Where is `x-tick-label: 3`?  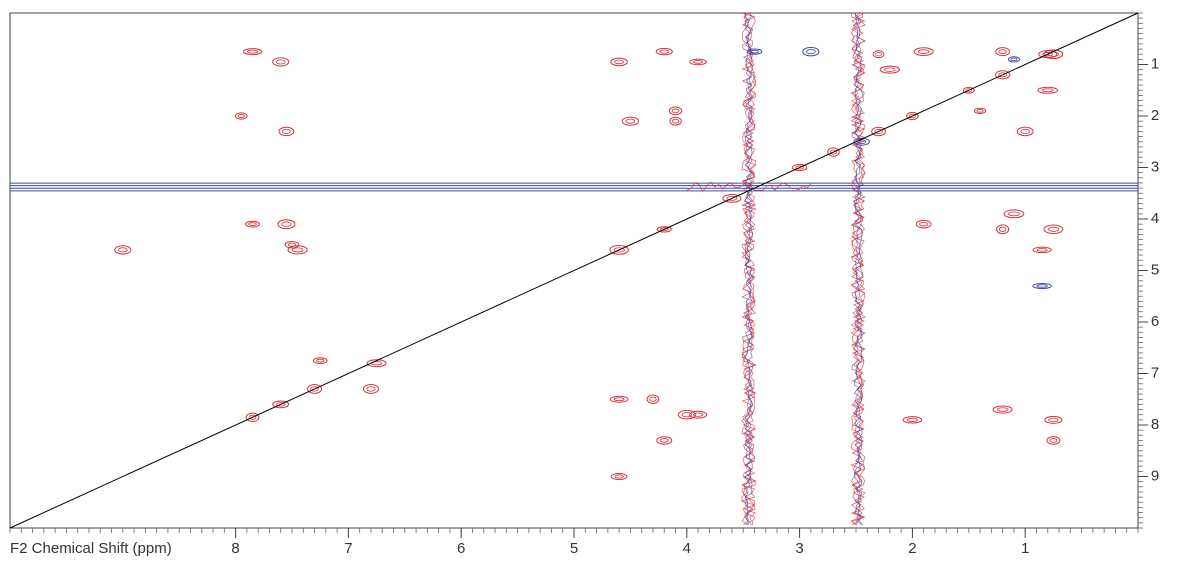 x-tick-label: 3 is located at coordinates (799, 548).